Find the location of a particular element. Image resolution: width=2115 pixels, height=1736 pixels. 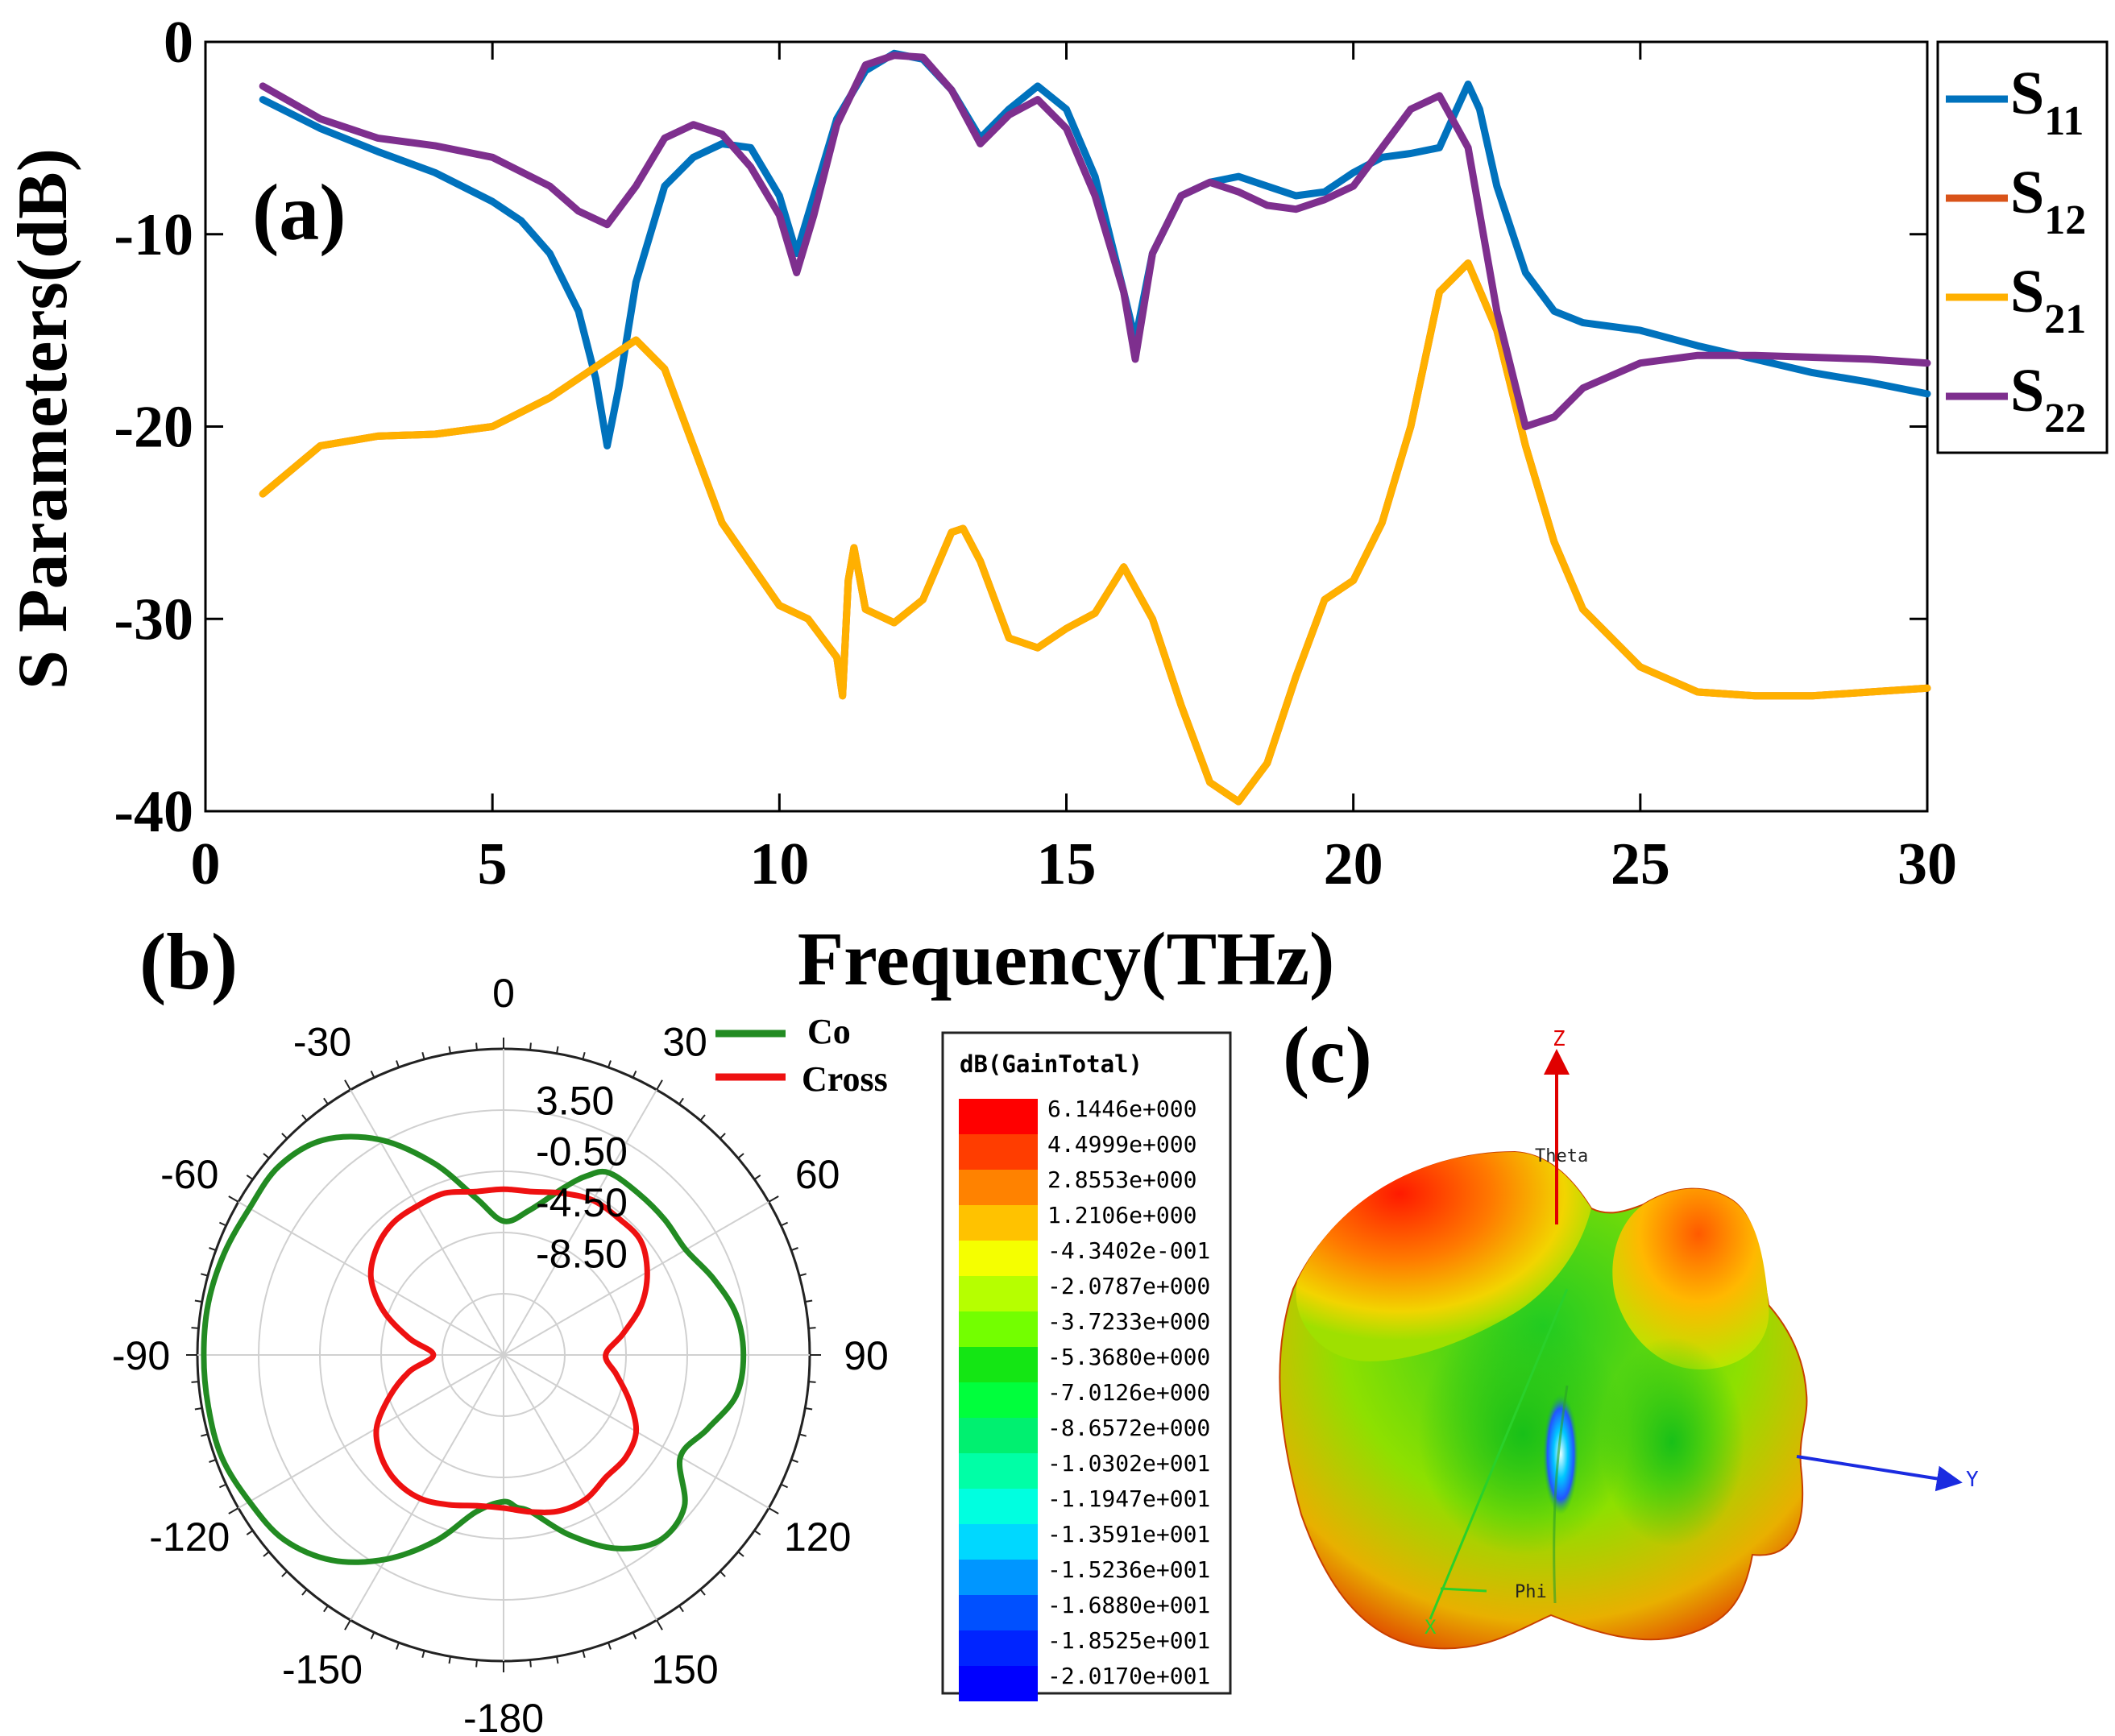

x-tick-label: 30 is located at coordinates (1927, 864).